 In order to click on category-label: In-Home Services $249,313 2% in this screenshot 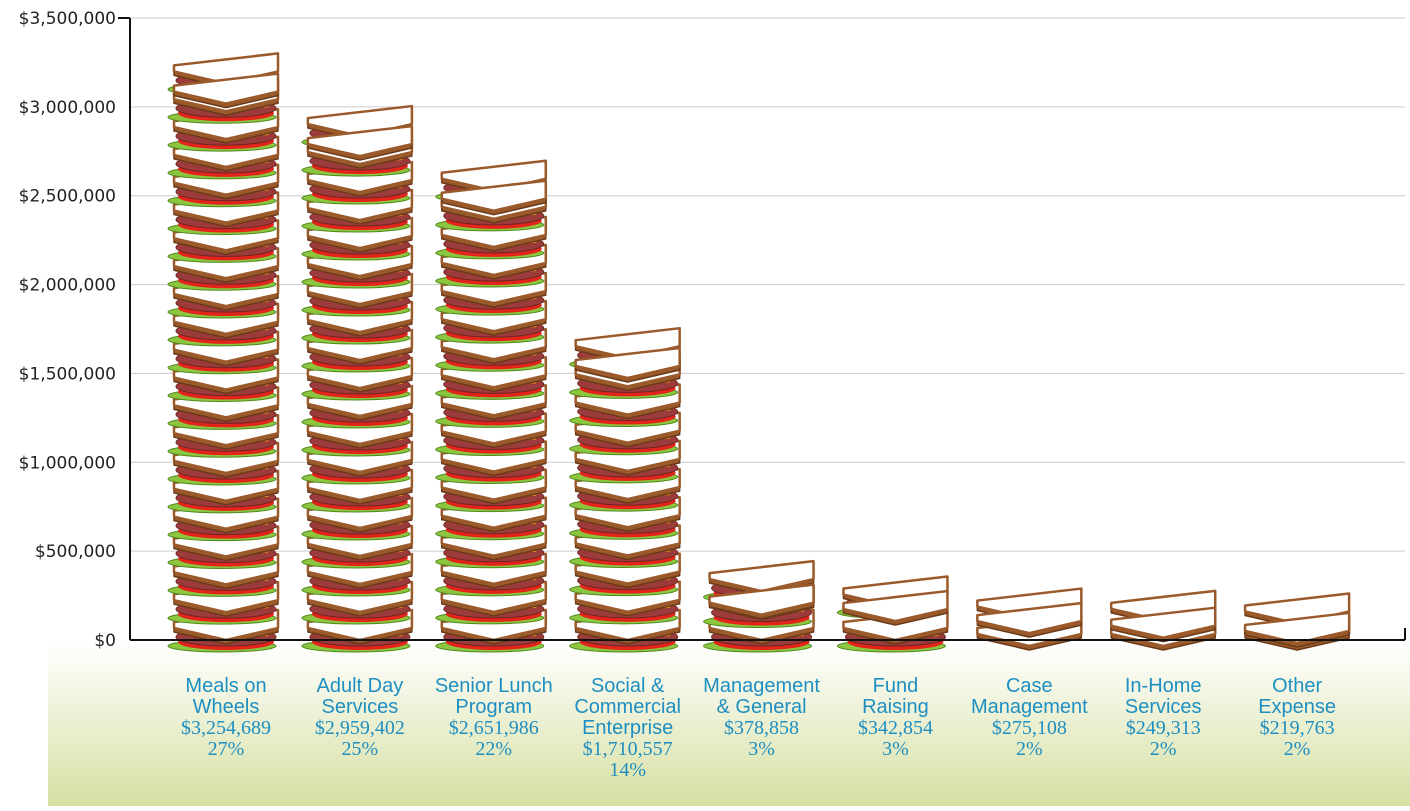, I will do `click(1163, 718)`.